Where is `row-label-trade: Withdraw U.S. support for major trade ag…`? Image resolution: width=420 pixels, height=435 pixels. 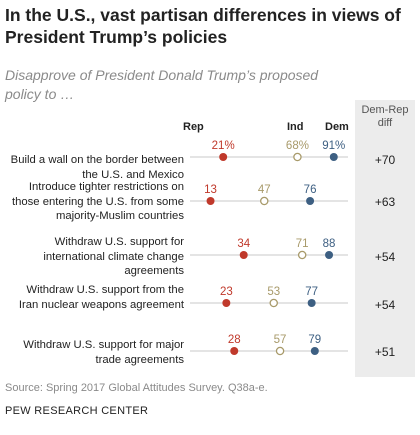 row-label-trade: Withdraw U.S. support for major trade ag… is located at coordinates (103, 352).